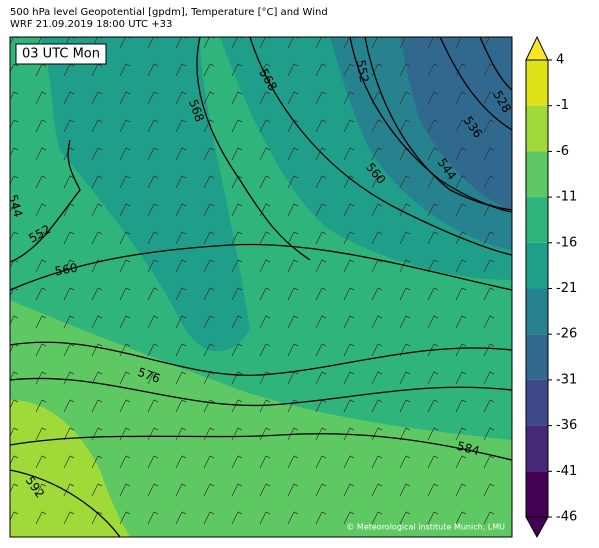 This screenshot has width=599, height=548. I want to click on colorbar-tick-label: -11, so click(566, 197).